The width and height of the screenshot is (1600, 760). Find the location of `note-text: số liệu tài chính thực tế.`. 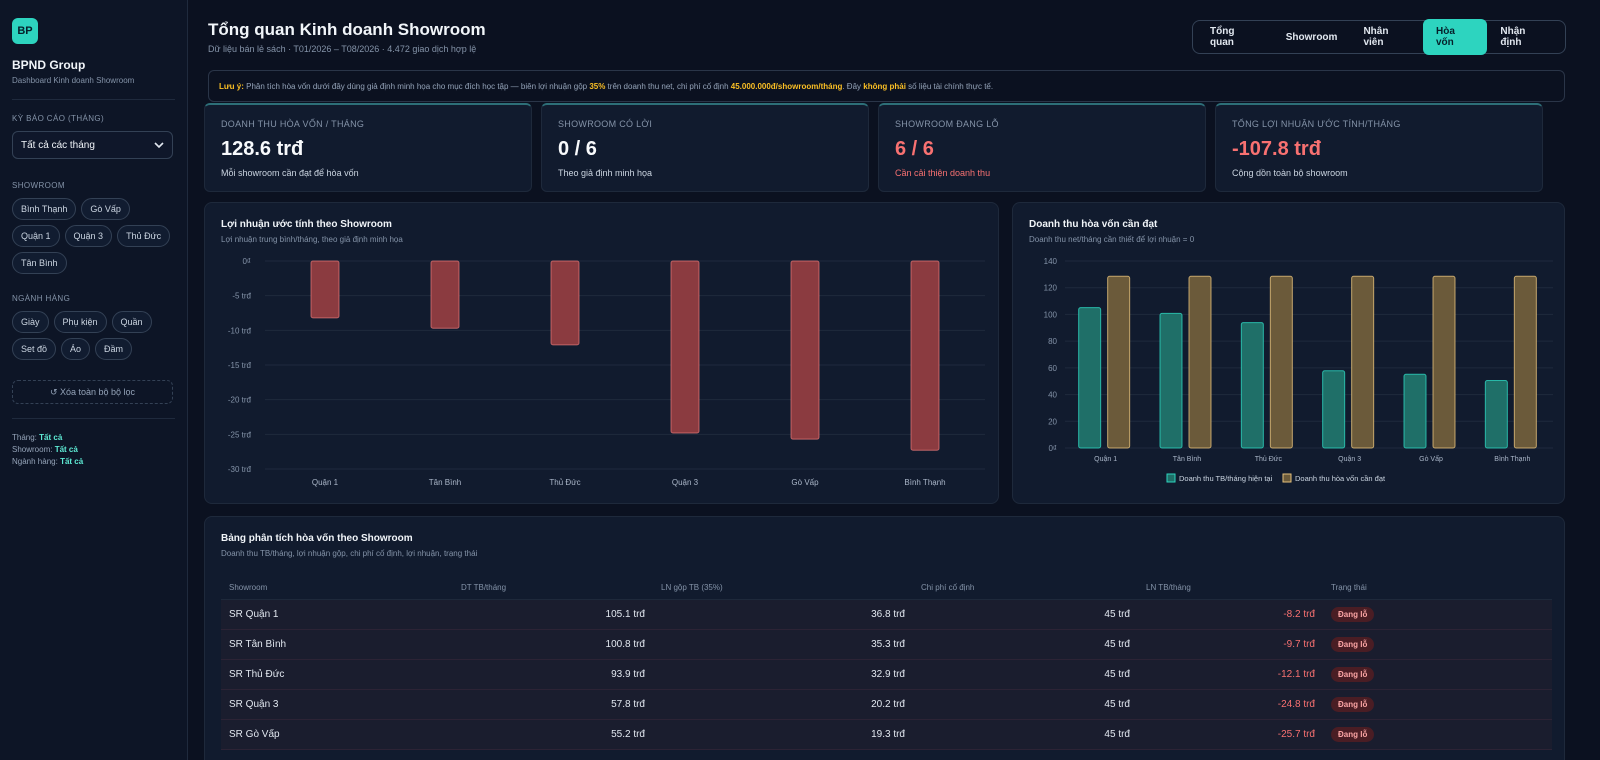

note-text: số liệu tài chính thực tế. is located at coordinates (949, 86).